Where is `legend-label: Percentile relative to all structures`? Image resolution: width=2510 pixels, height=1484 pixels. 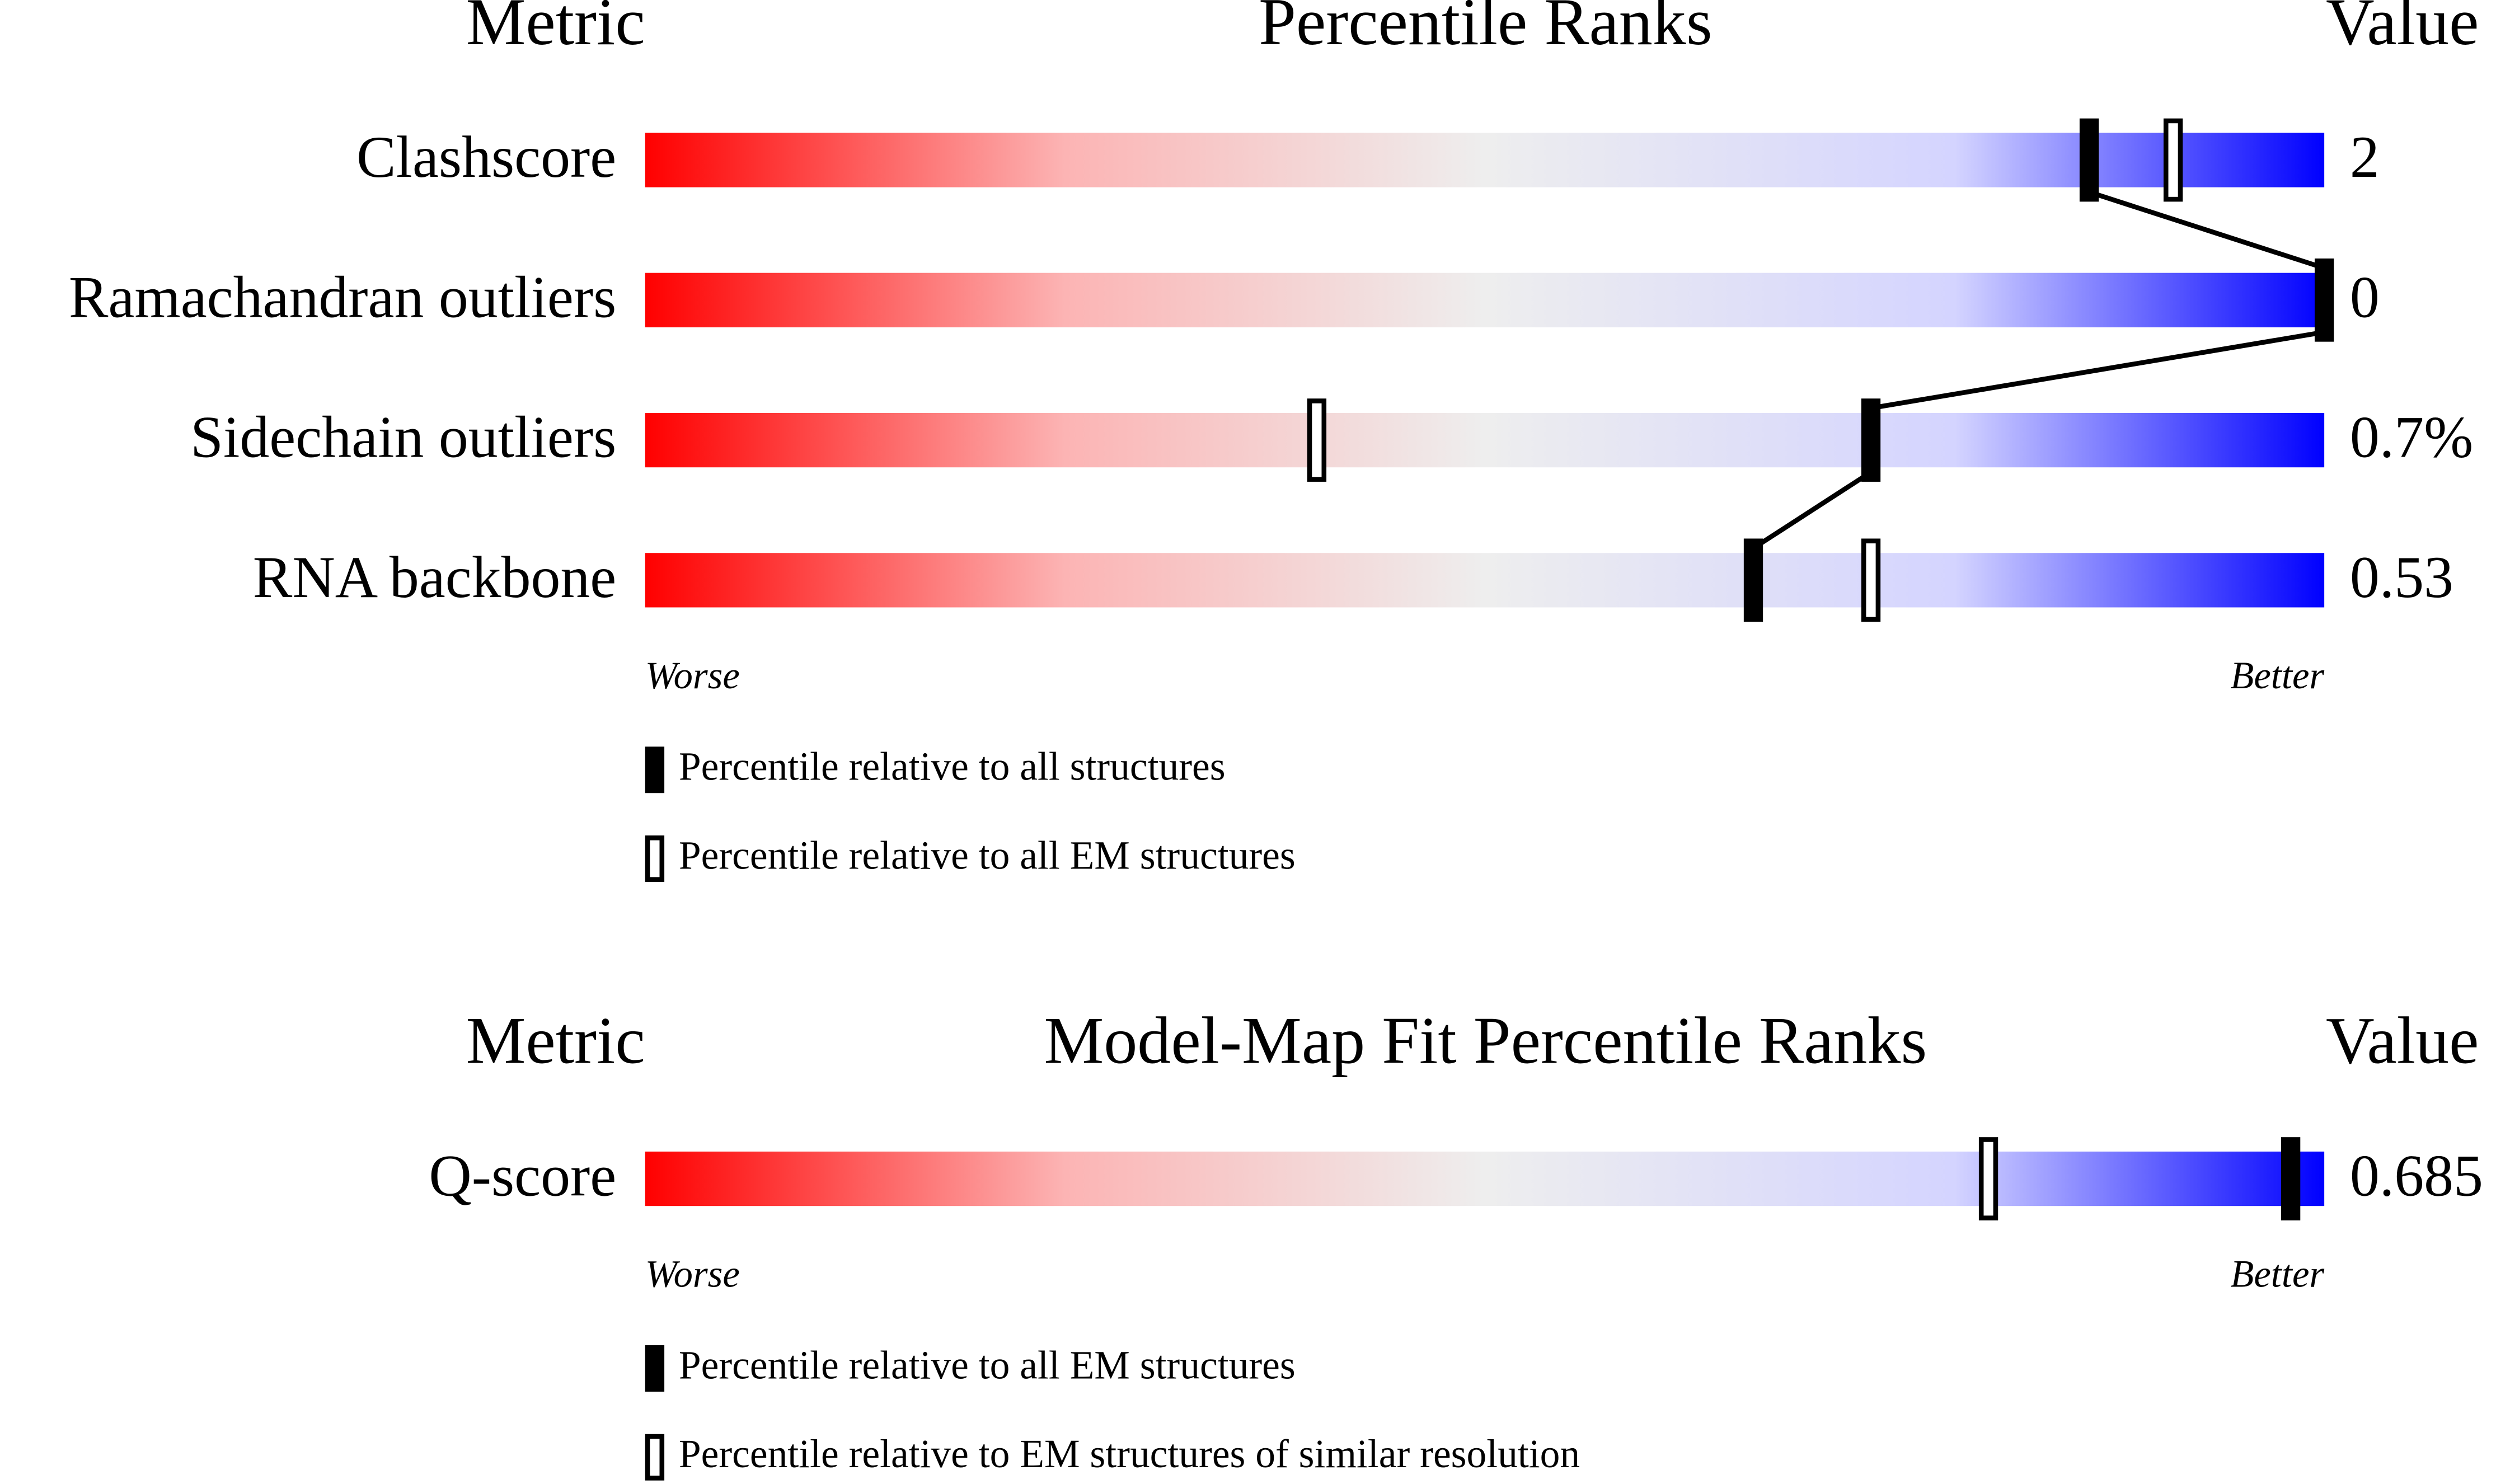 legend-label: Percentile relative to all structures is located at coordinates (953, 767).